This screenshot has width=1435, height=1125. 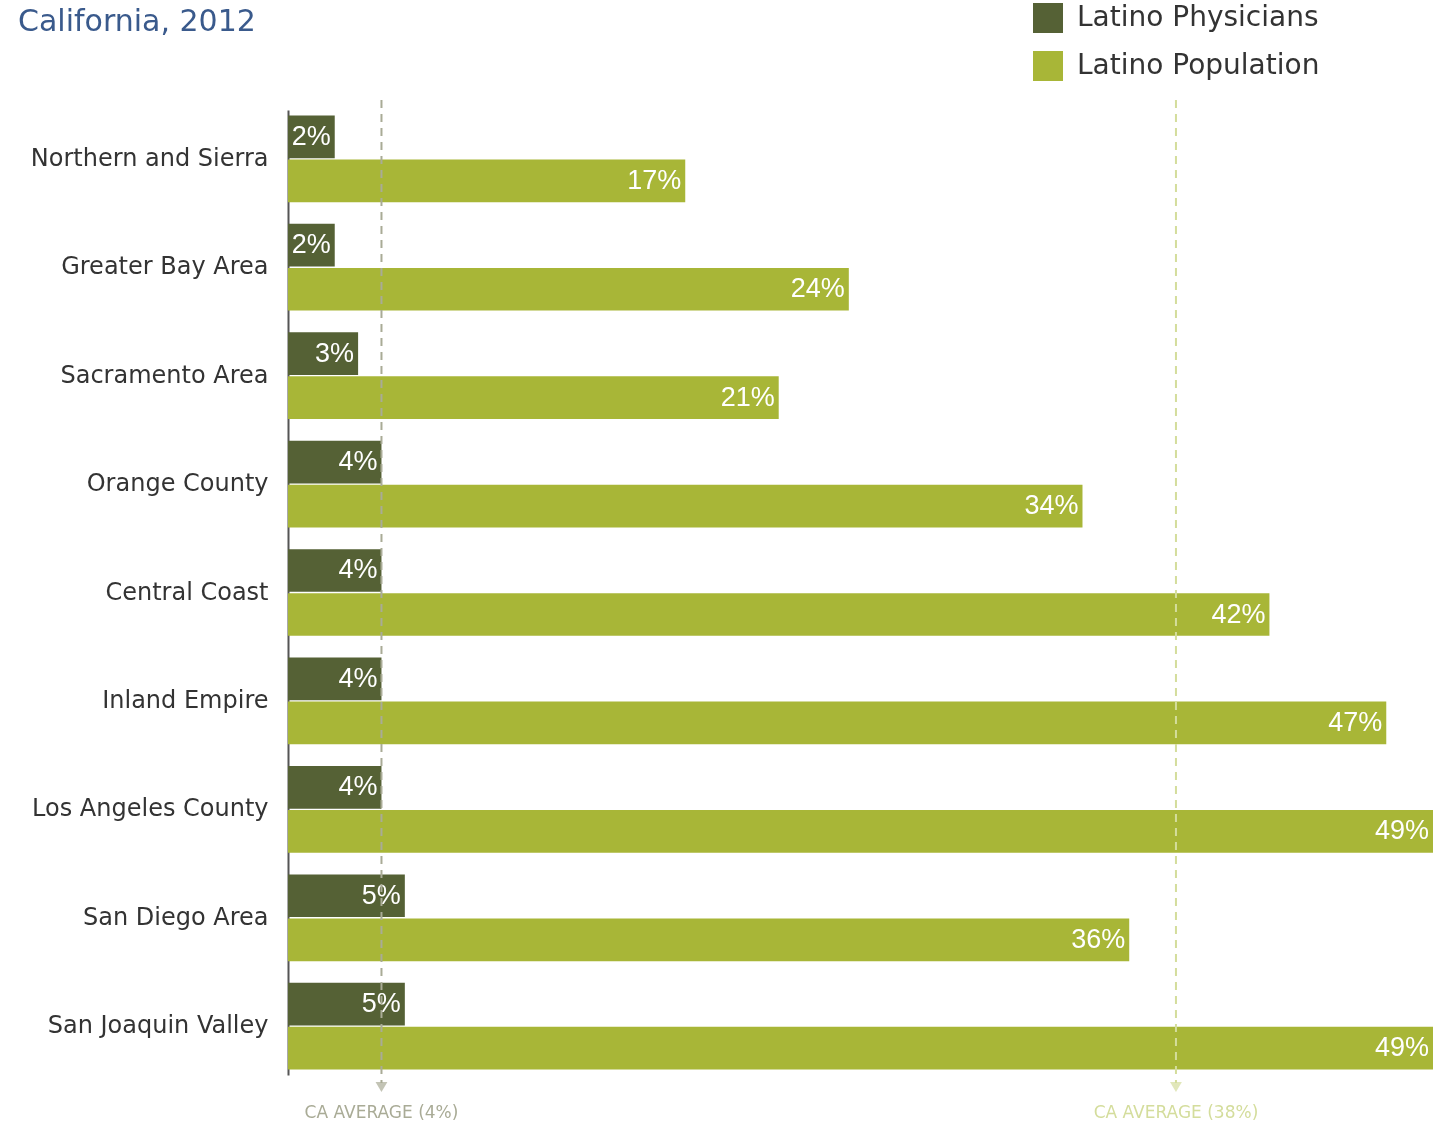 What do you see at coordinates (1355, 721) in the screenshot?
I see `data-label: 47%` at bounding box center [1355, 721].